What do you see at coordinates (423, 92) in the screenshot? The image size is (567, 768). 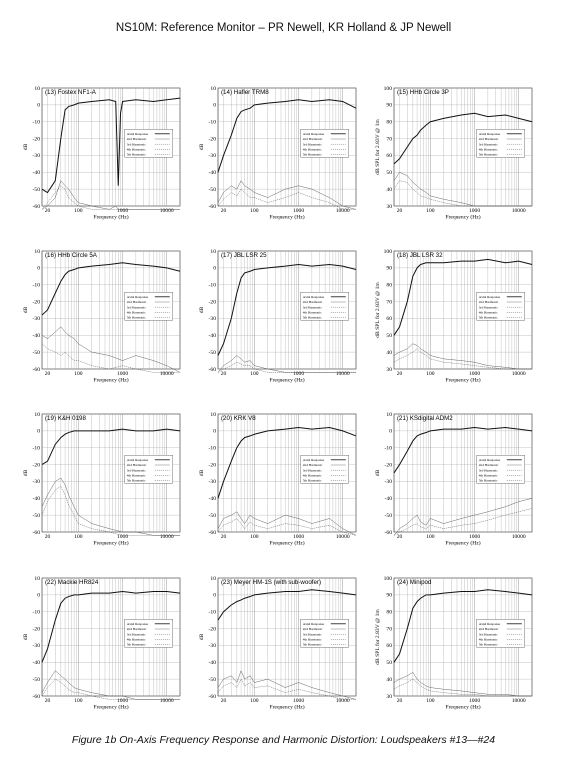 I see `chart-title: (15) HHb Circle 3P` at bounding box center [423, 92].